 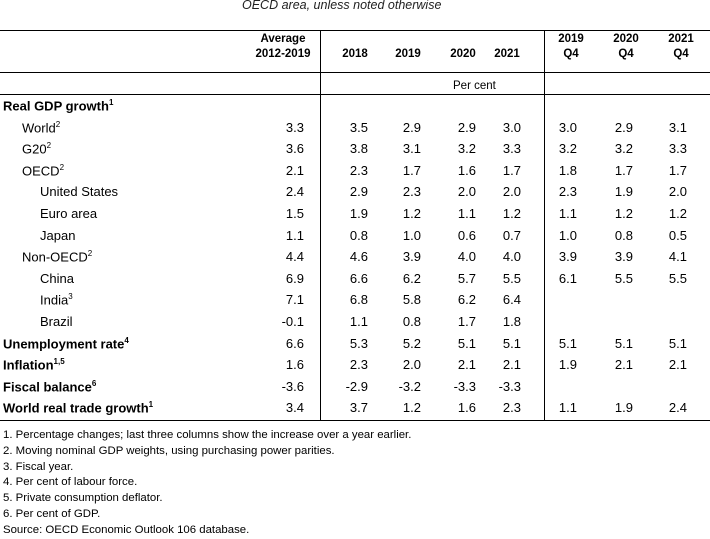 I want to click on column-header-line1: 2019, so click(x=571, y=39).